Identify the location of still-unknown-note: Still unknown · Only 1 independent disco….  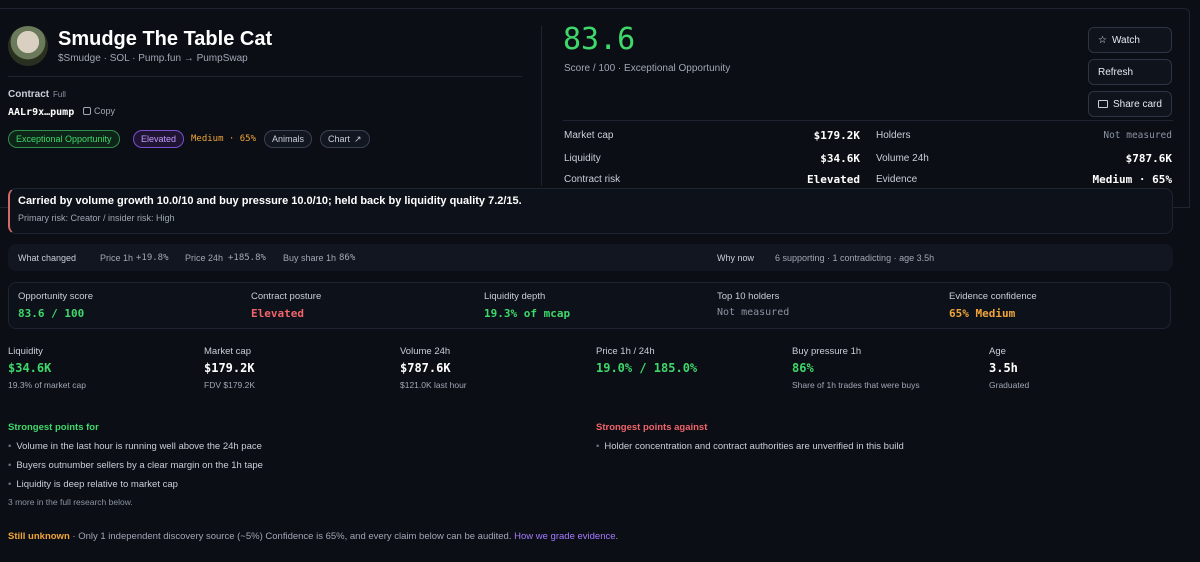
(313, 536).